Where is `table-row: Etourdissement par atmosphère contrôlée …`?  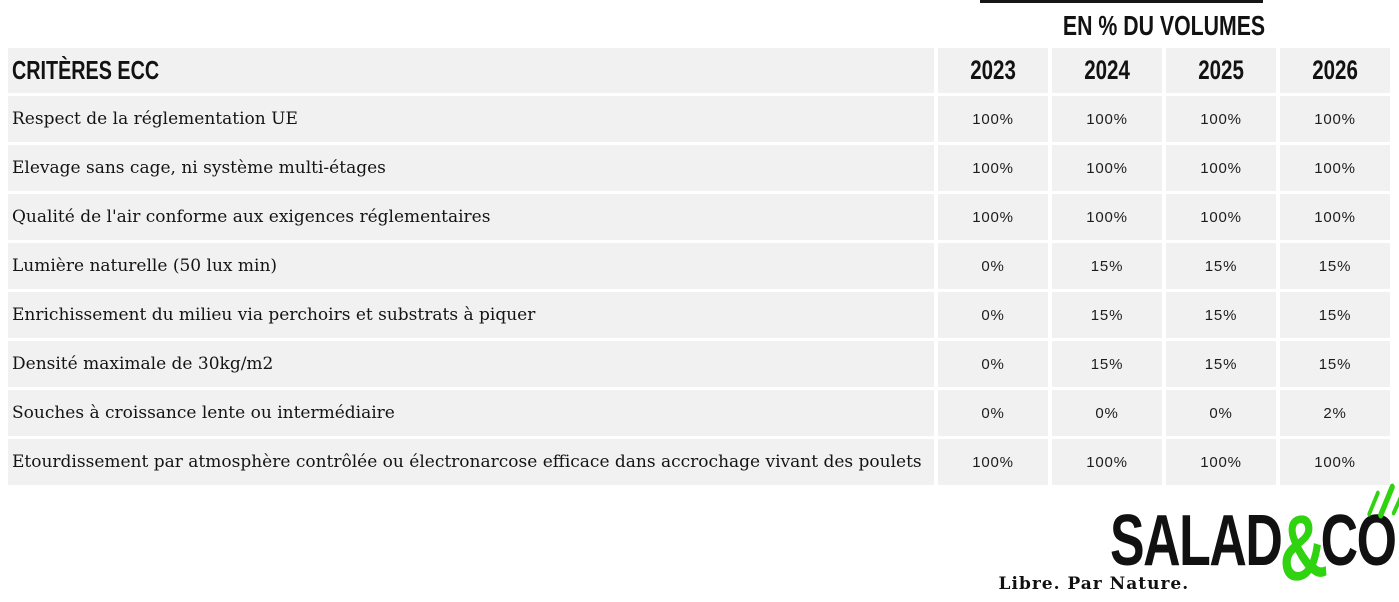 table-row: Etourdissement par atmosphère contrôlée … is located at coordinates (699, 462).